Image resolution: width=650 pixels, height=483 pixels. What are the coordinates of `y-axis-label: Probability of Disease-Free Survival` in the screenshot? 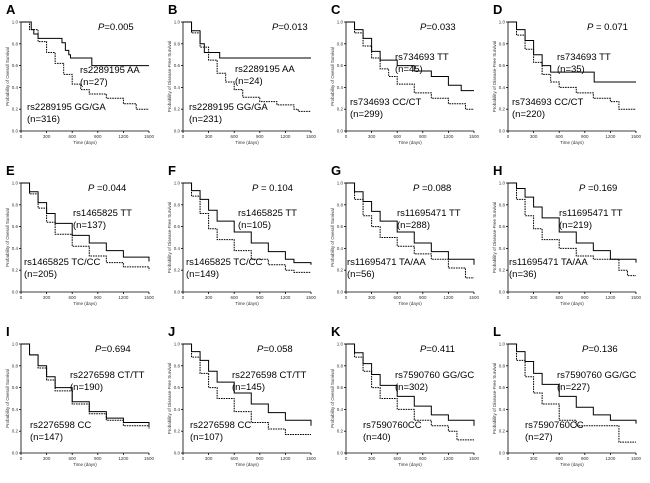 It's located at (169, 77).